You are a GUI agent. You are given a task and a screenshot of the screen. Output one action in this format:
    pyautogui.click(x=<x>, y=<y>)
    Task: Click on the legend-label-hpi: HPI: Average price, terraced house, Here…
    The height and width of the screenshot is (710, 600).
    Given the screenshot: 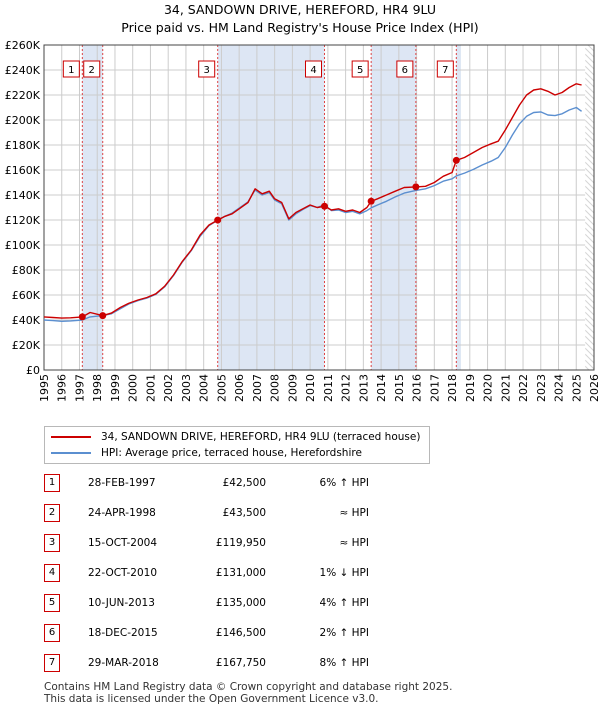 What is the action you would take?
    pyautogui.click(x=231, y=453)
    